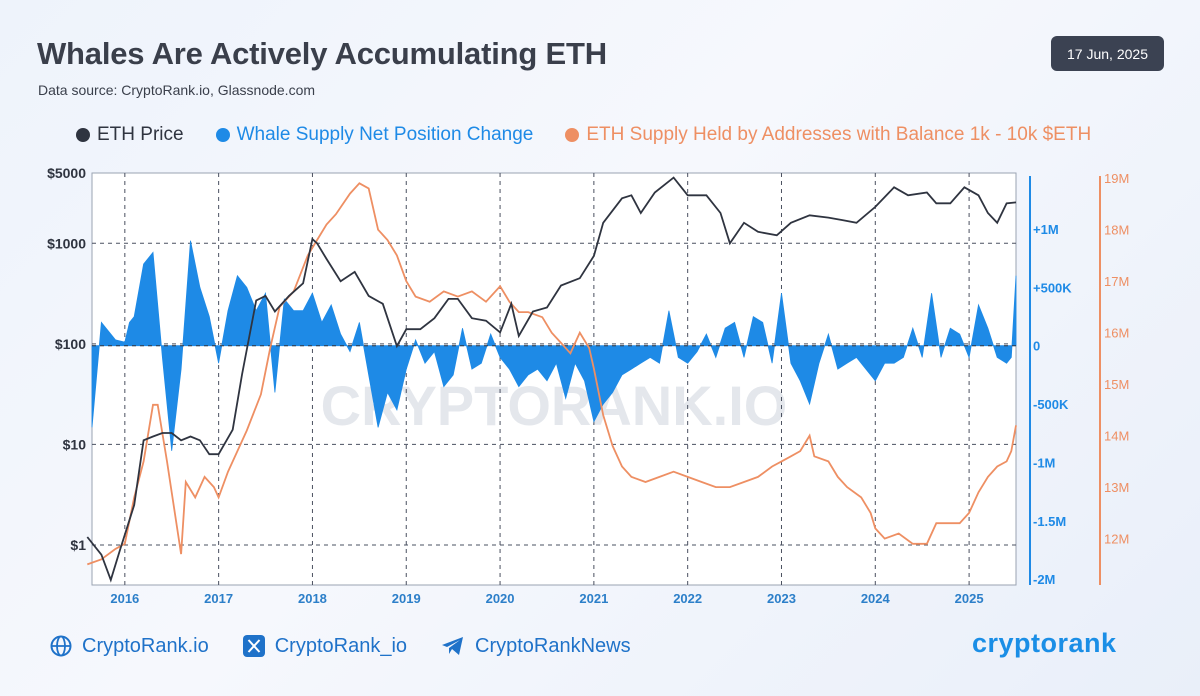  What do you see at coordinates (61, 646) in the screenshot?
I see `globe-icon` at bounding box center [61, 646].